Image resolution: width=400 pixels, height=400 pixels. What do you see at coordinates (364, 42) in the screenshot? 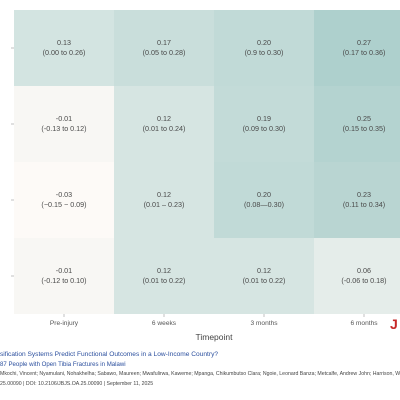
I see `cell-value-label: 0.27` at bounding box center [364, 42].